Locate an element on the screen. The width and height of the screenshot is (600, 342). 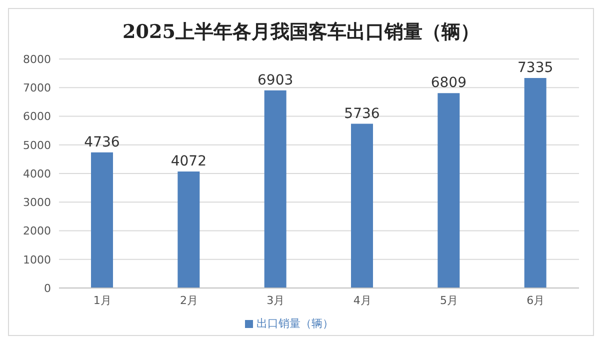
y-tick-label: 5000 is located at coordinates (37, 145).